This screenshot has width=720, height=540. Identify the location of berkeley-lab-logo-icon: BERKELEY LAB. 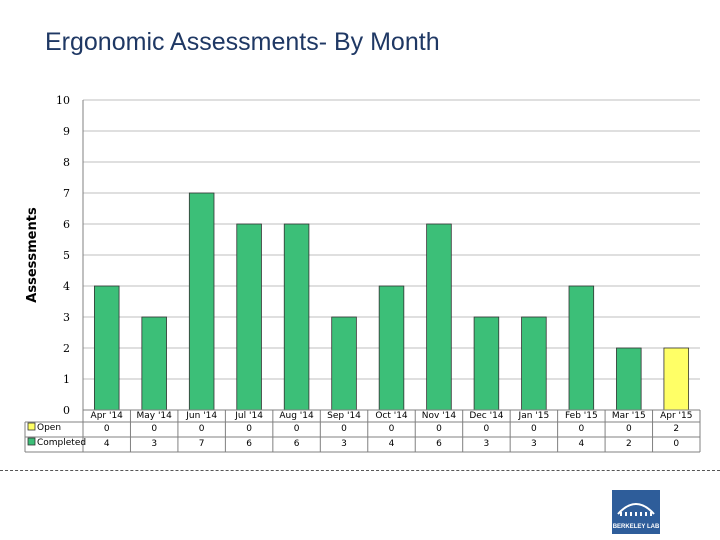
(636, 516).